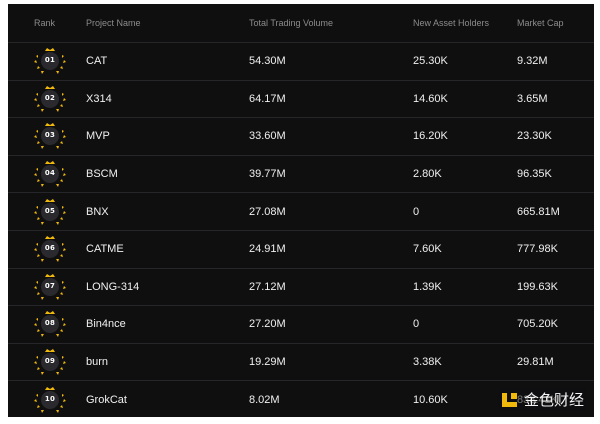  I want to click on total-trading-volume: 19.29M, so click(267, 362).